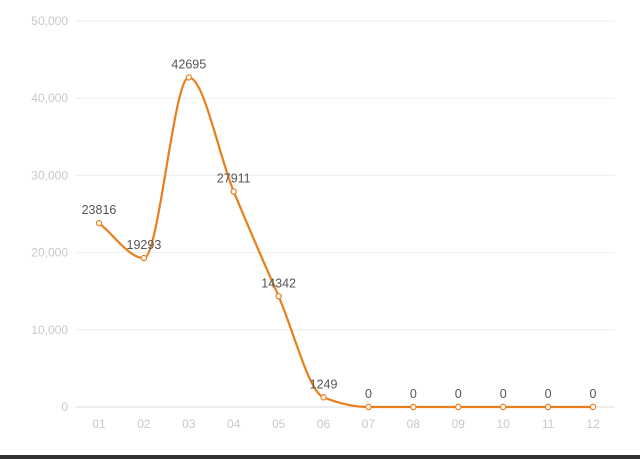  Describe the element at coordinates (414, 424) in the screenshot. I see `x-tick-label: 08` at that location.